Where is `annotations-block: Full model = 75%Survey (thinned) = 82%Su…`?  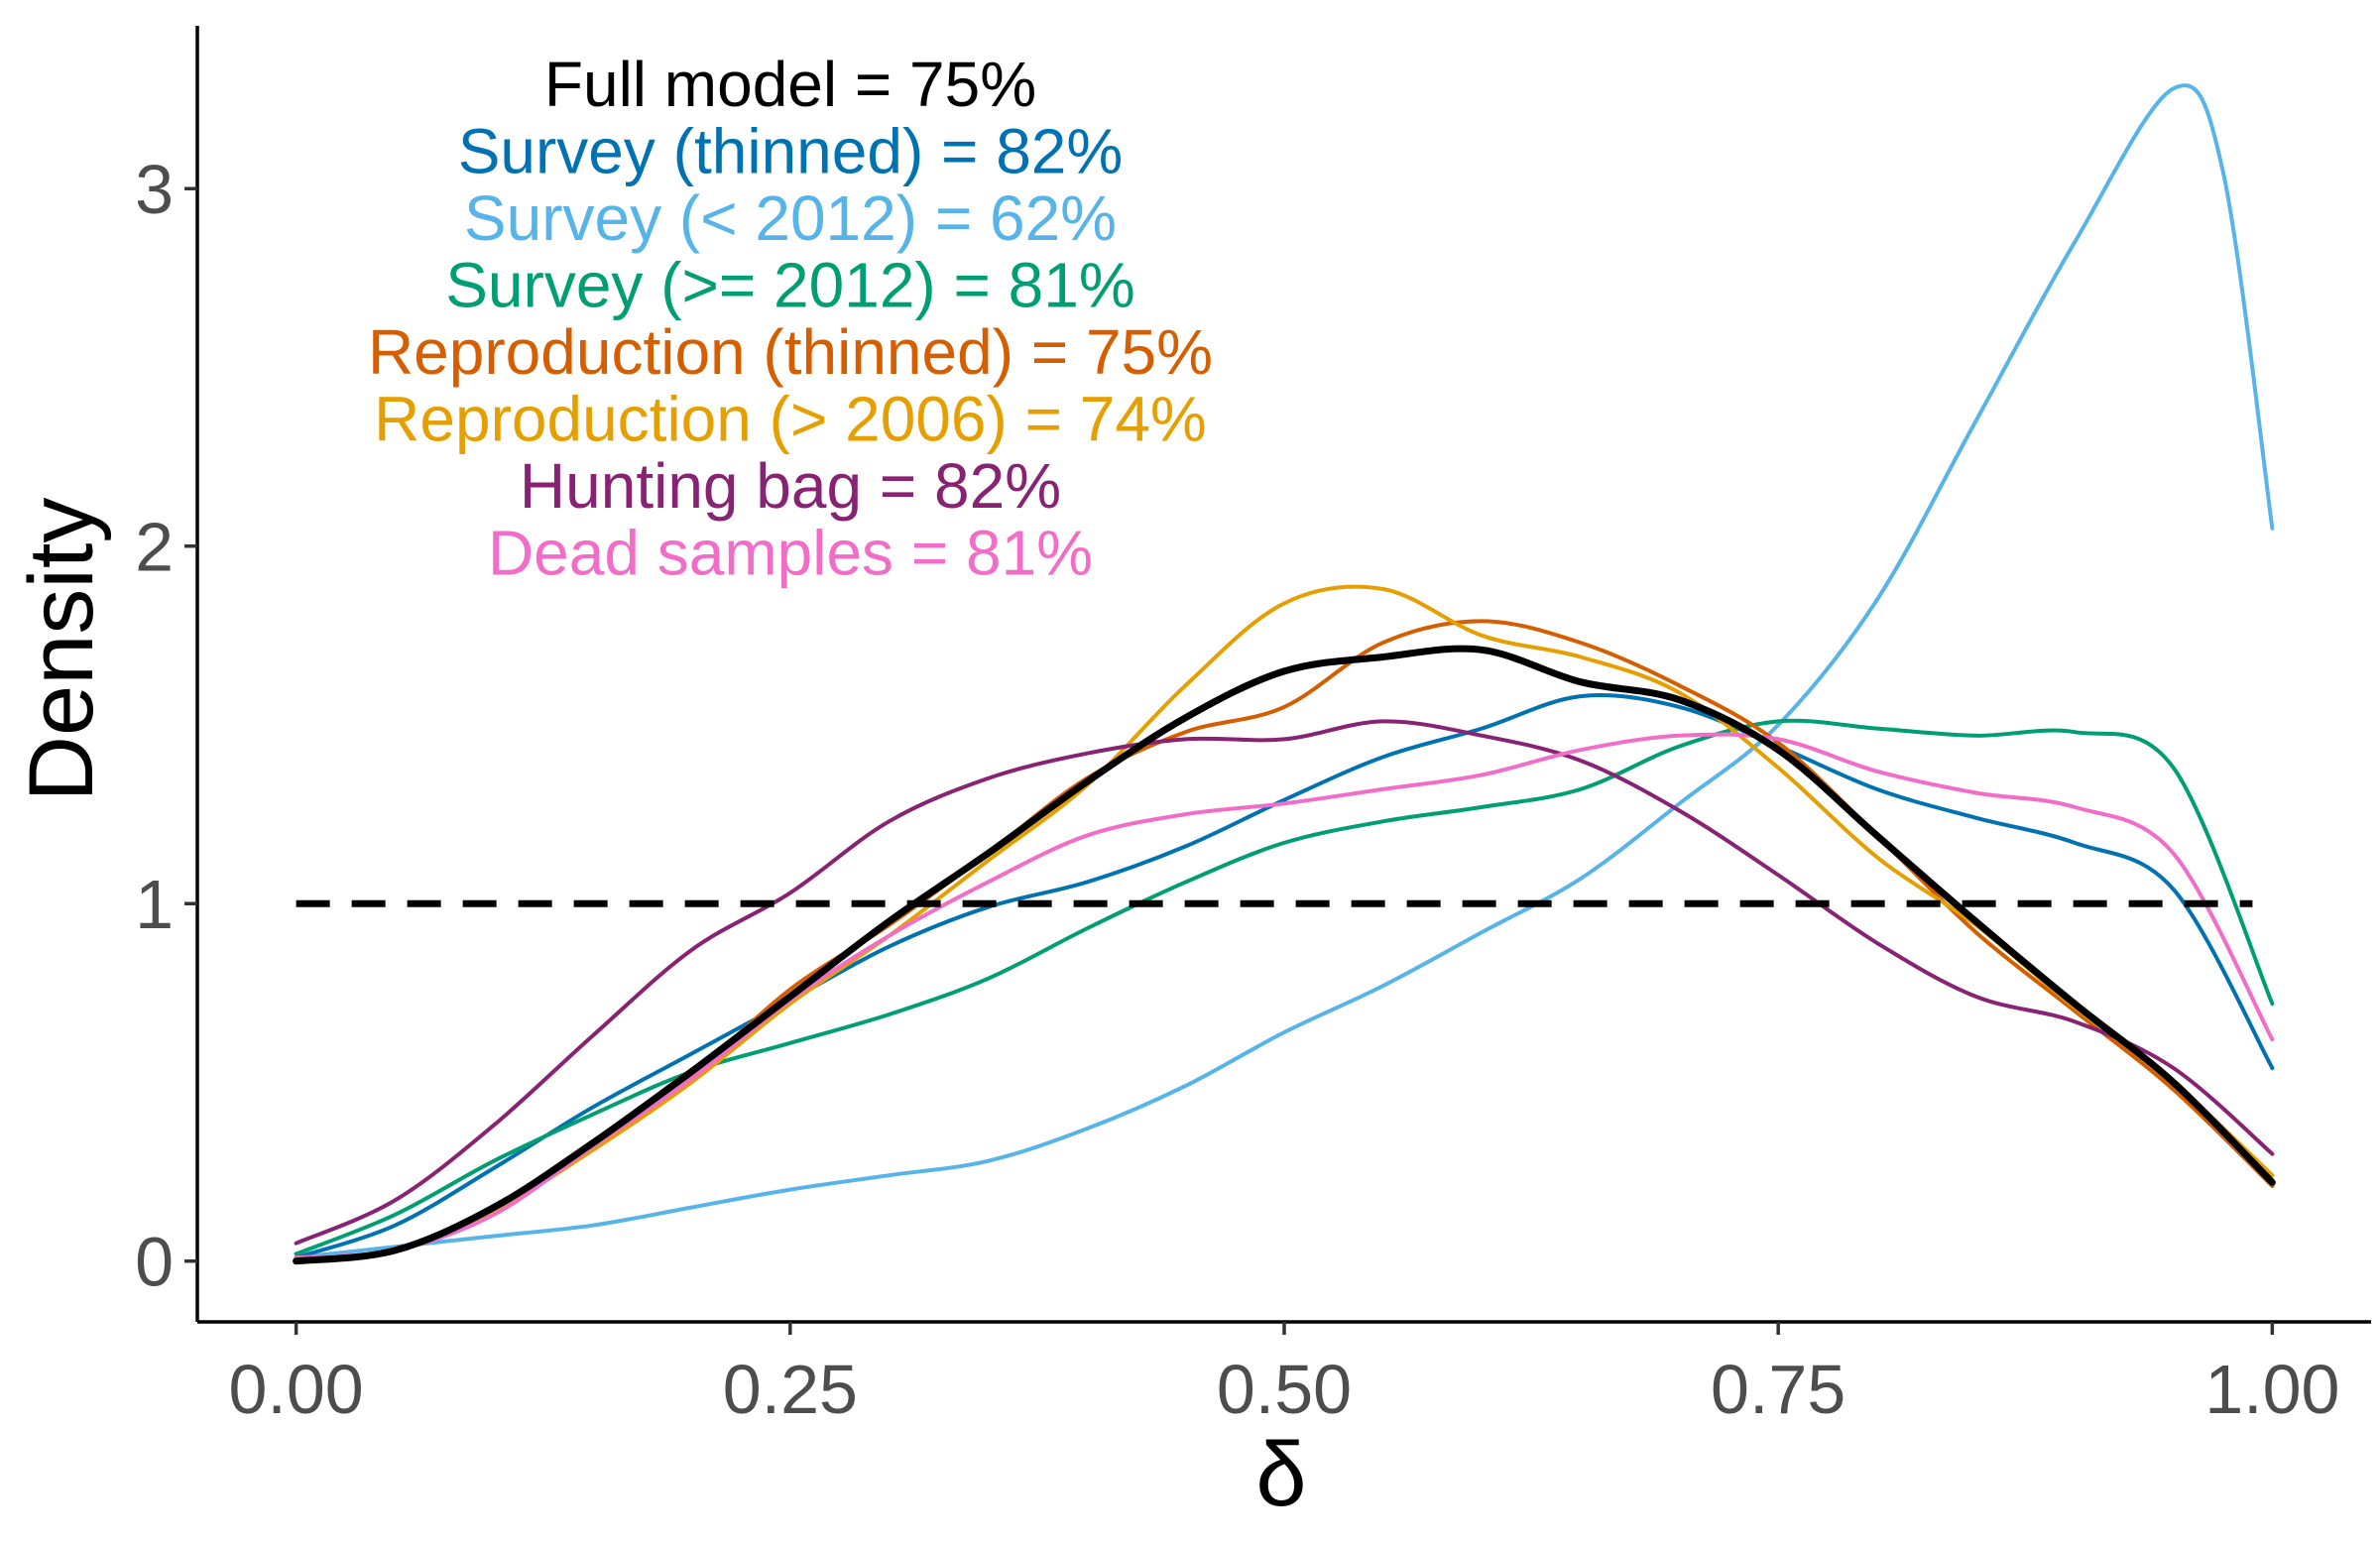
annotations-block: Full model = 75%Survey (thinned) = 82%Su… is located at coordinates (790, 319).